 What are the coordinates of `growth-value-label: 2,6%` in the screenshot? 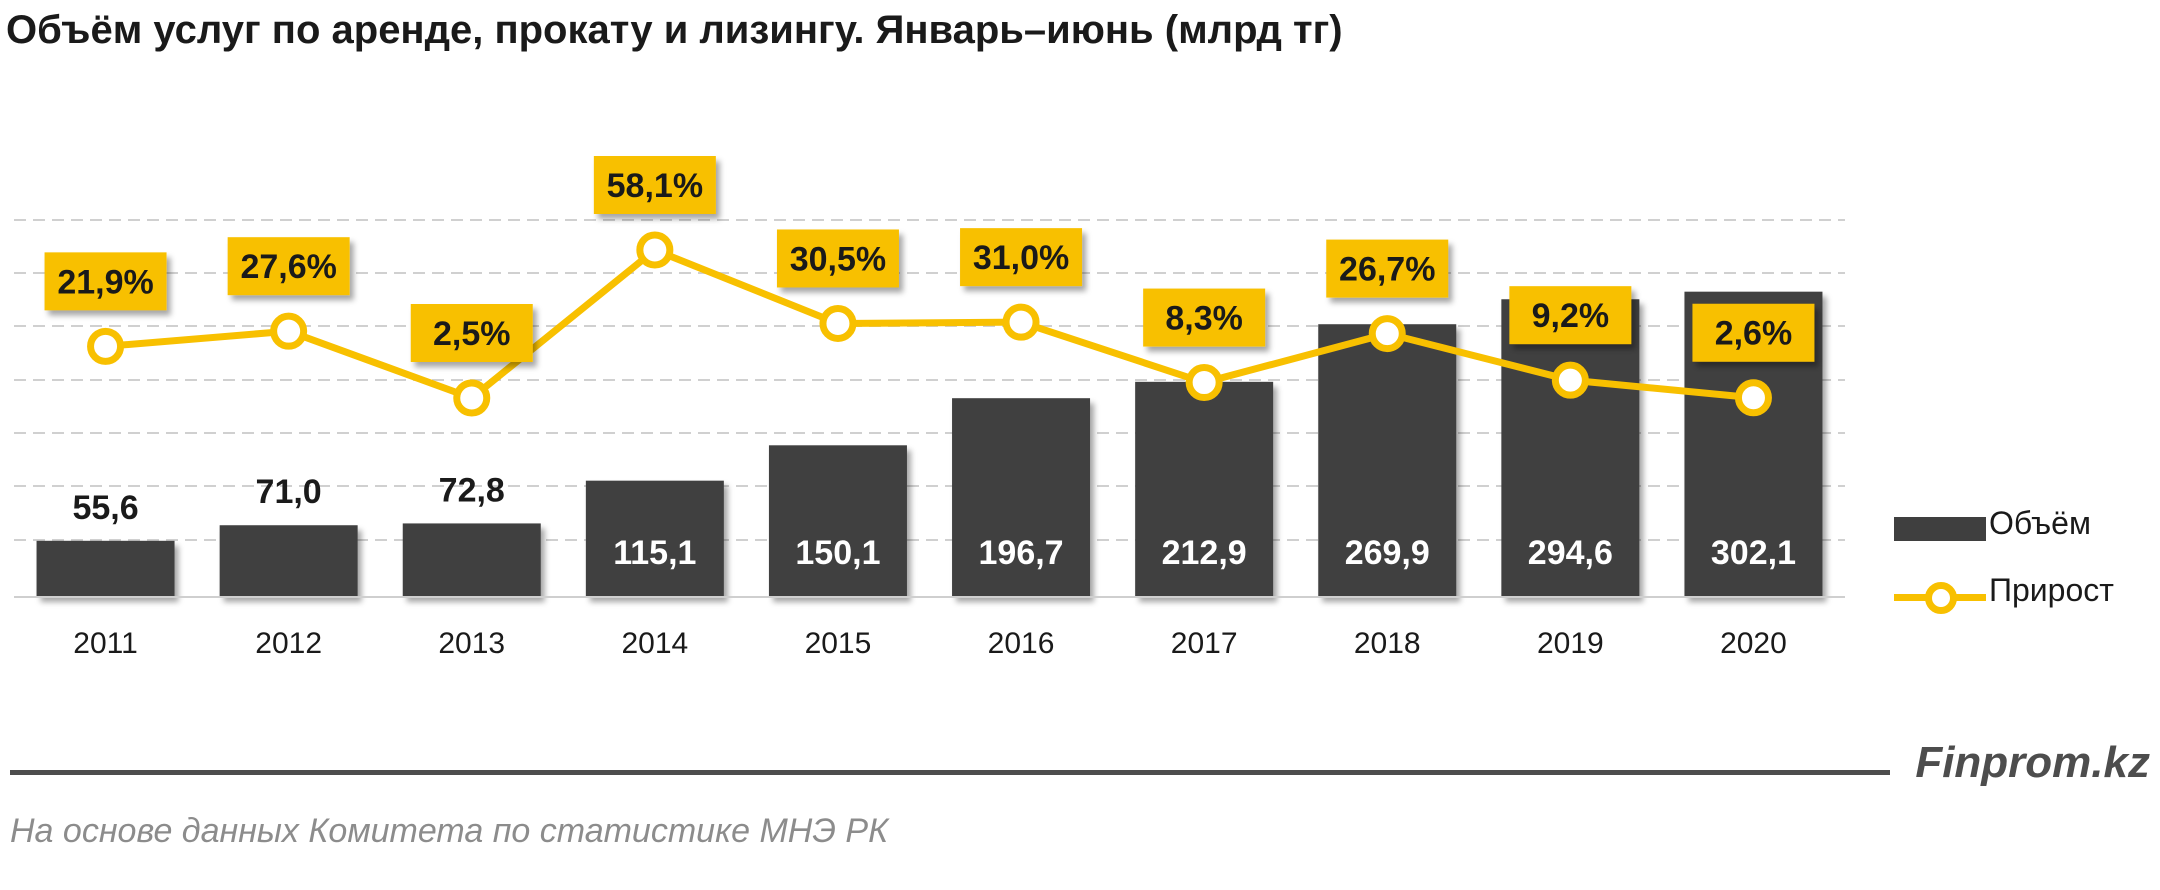 It's located at (1754, 334).